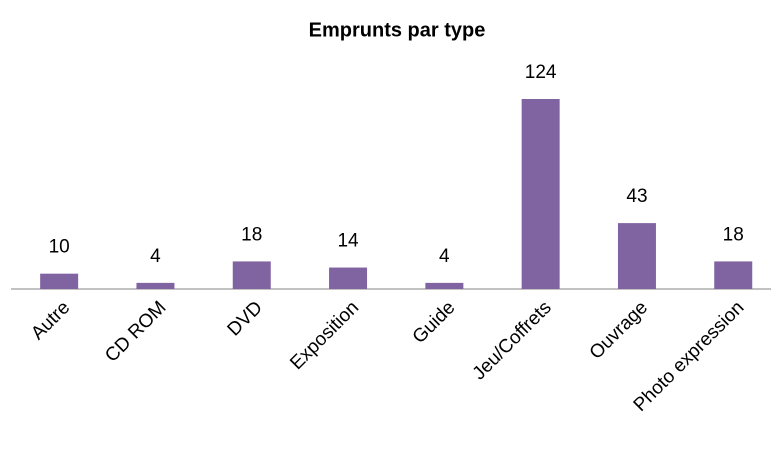 The width and height of the screenshot is (771, 453). I want to click on data-label: 43, so click(636, 196).